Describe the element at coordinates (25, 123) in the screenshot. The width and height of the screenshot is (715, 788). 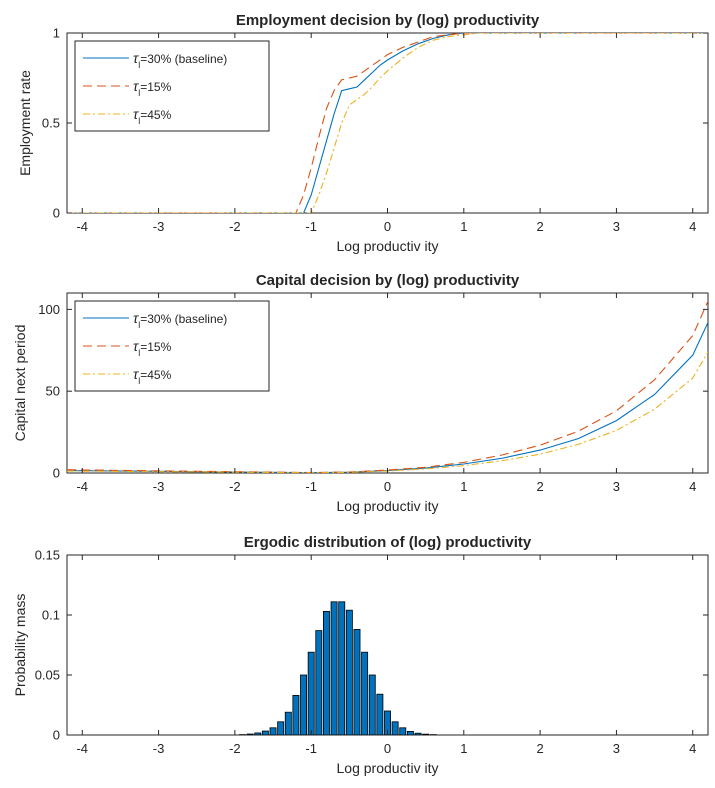
I see `y-axis-label: Employment rate` at that location.